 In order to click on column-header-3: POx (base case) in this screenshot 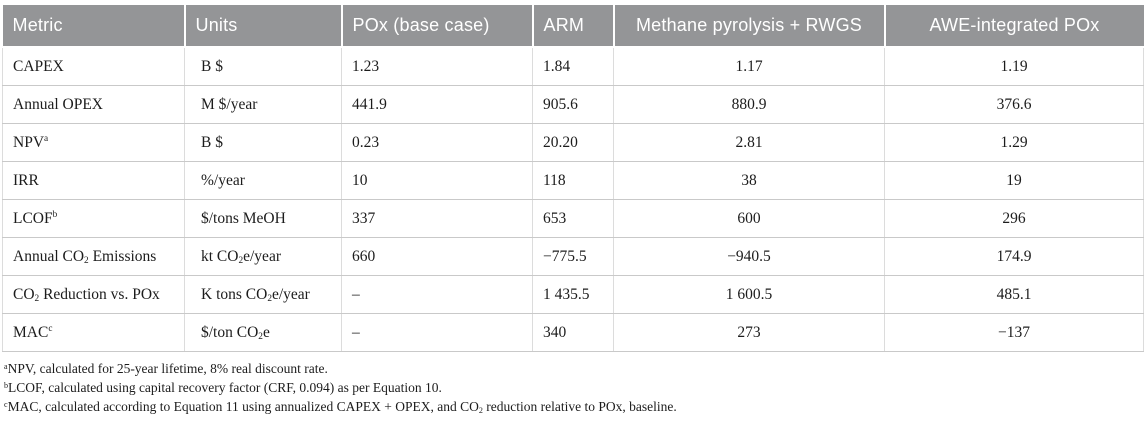, I will do `click(437, 26)`.